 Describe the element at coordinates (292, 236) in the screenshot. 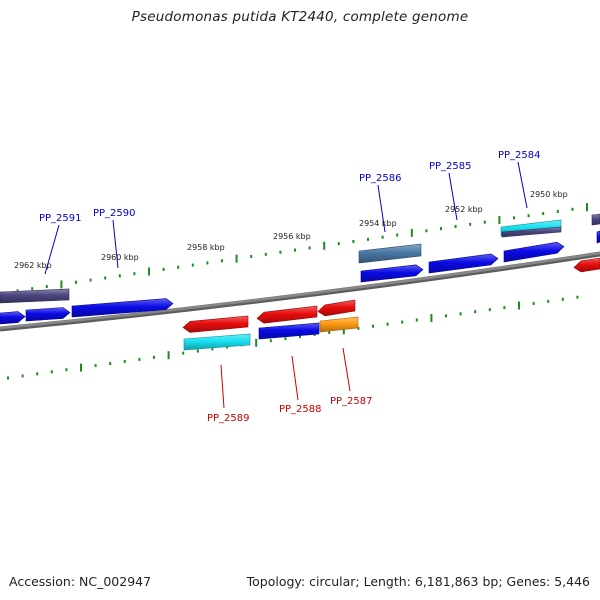

I see `kbp-label: 2956 kbp` at that location.